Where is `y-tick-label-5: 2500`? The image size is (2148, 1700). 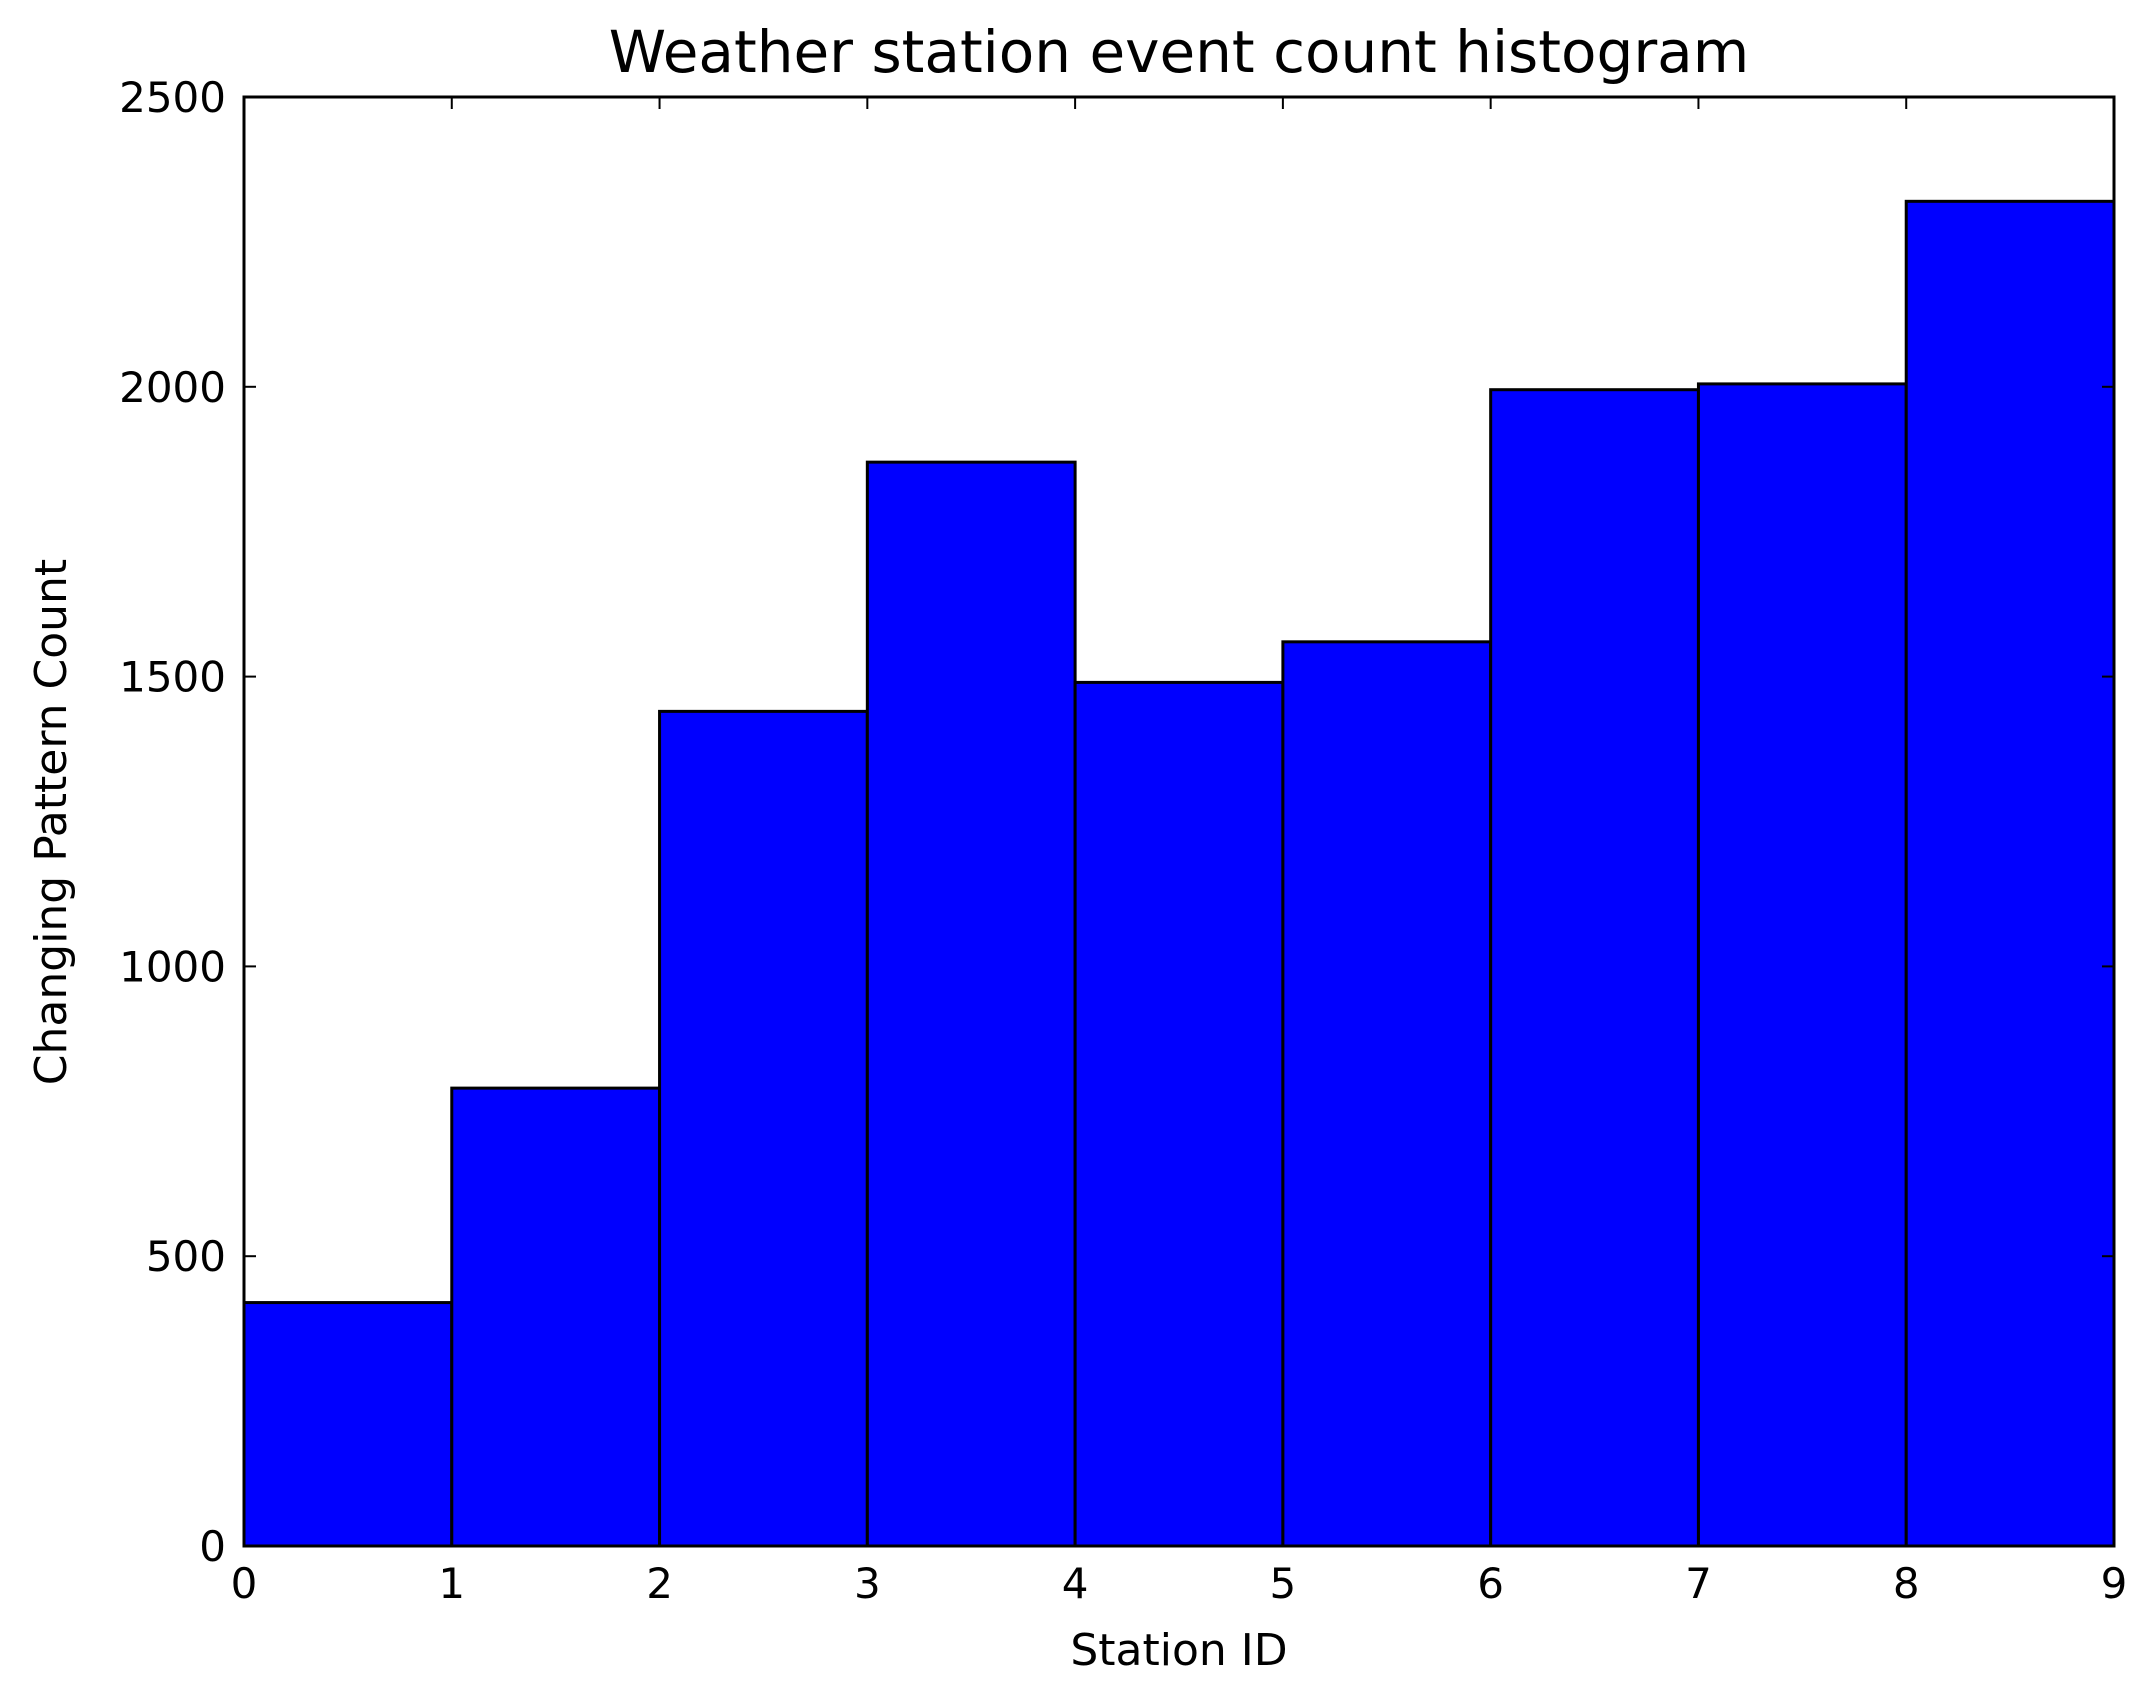
y-tick-label-5: 2500 is located at coordinates (172, 97).